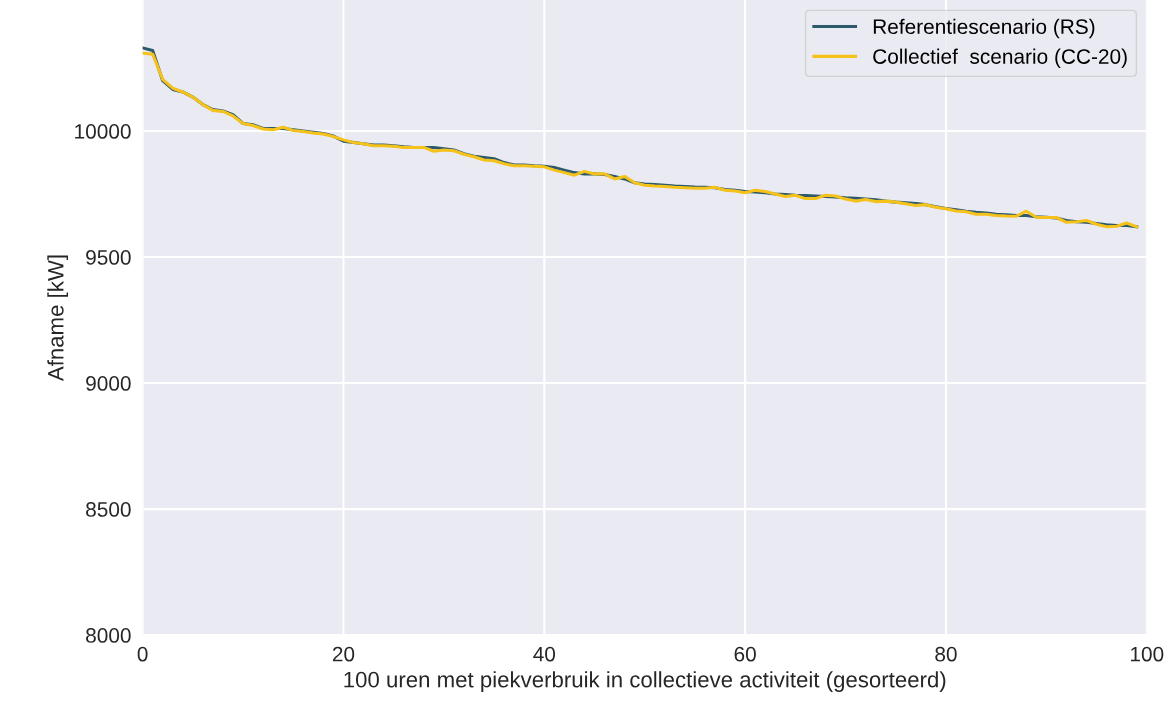  What do you see at coordinates (343, 654) in the screenshot?
I see `x-tick-label: 20` at bounding box center [343, 654].